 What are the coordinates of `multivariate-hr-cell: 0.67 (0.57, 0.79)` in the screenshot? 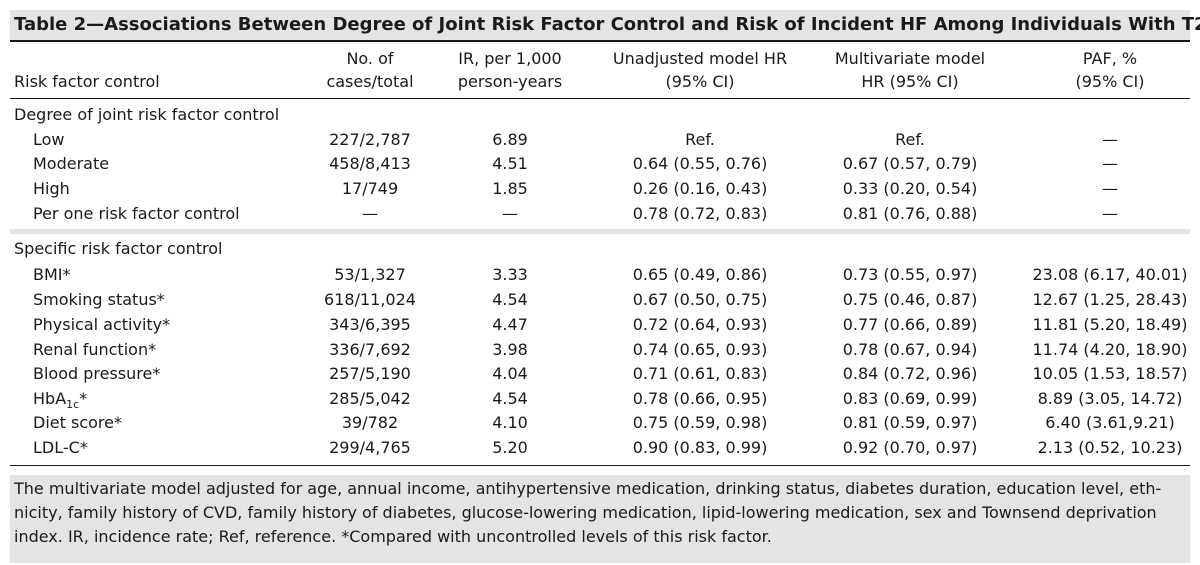 It's located at (910, 163).